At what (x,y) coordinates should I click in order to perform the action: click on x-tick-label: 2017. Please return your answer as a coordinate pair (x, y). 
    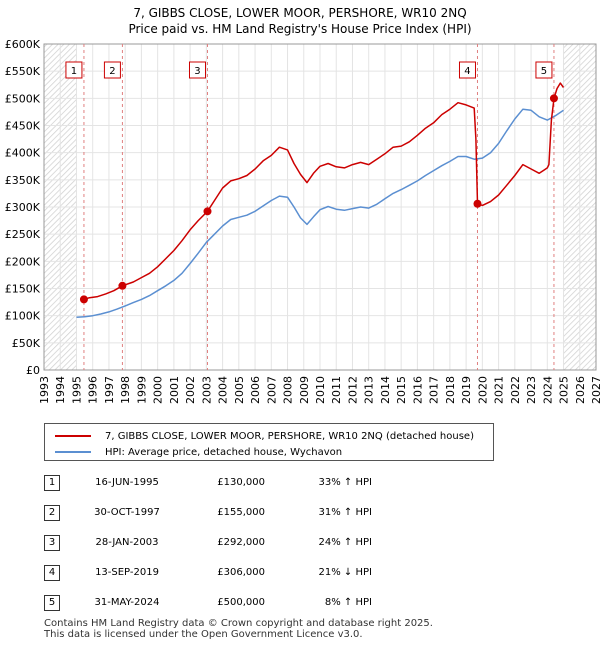
    Looking at the image, I should click on (434, 390).